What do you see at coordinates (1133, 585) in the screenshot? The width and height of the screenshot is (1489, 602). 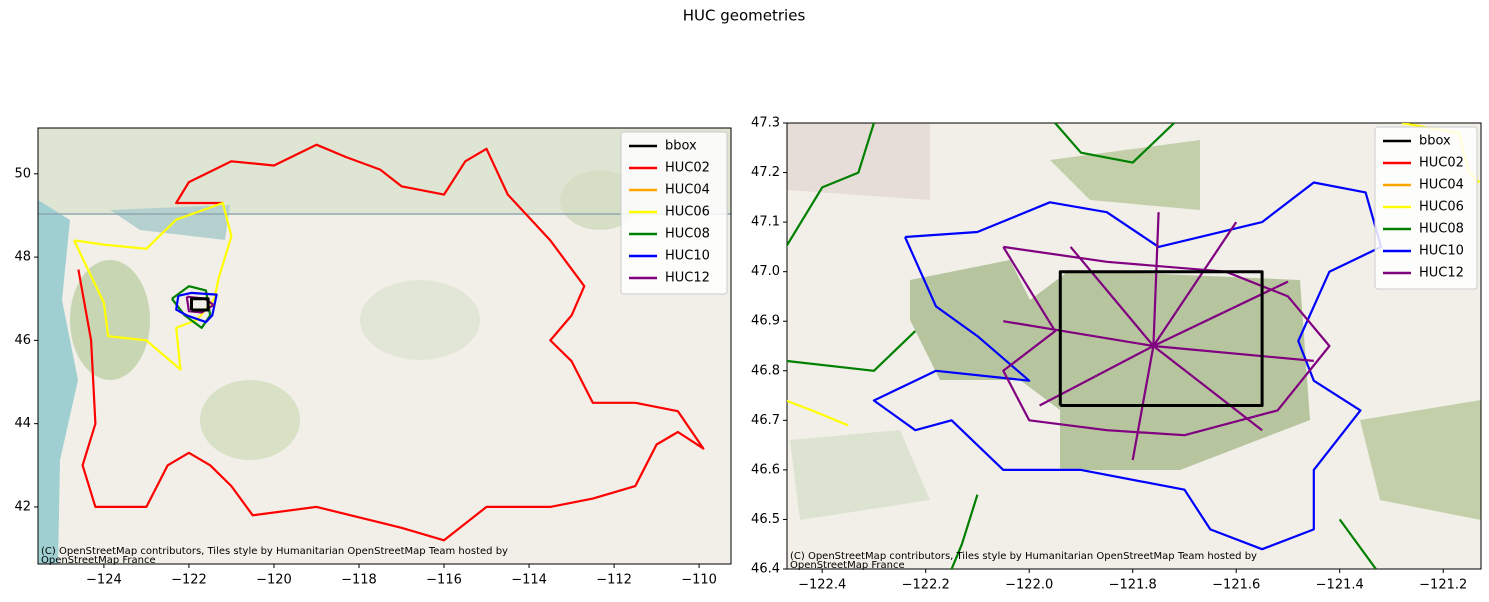 I see `x-tick-label: −121.8` at bounding box center [1133, 585].